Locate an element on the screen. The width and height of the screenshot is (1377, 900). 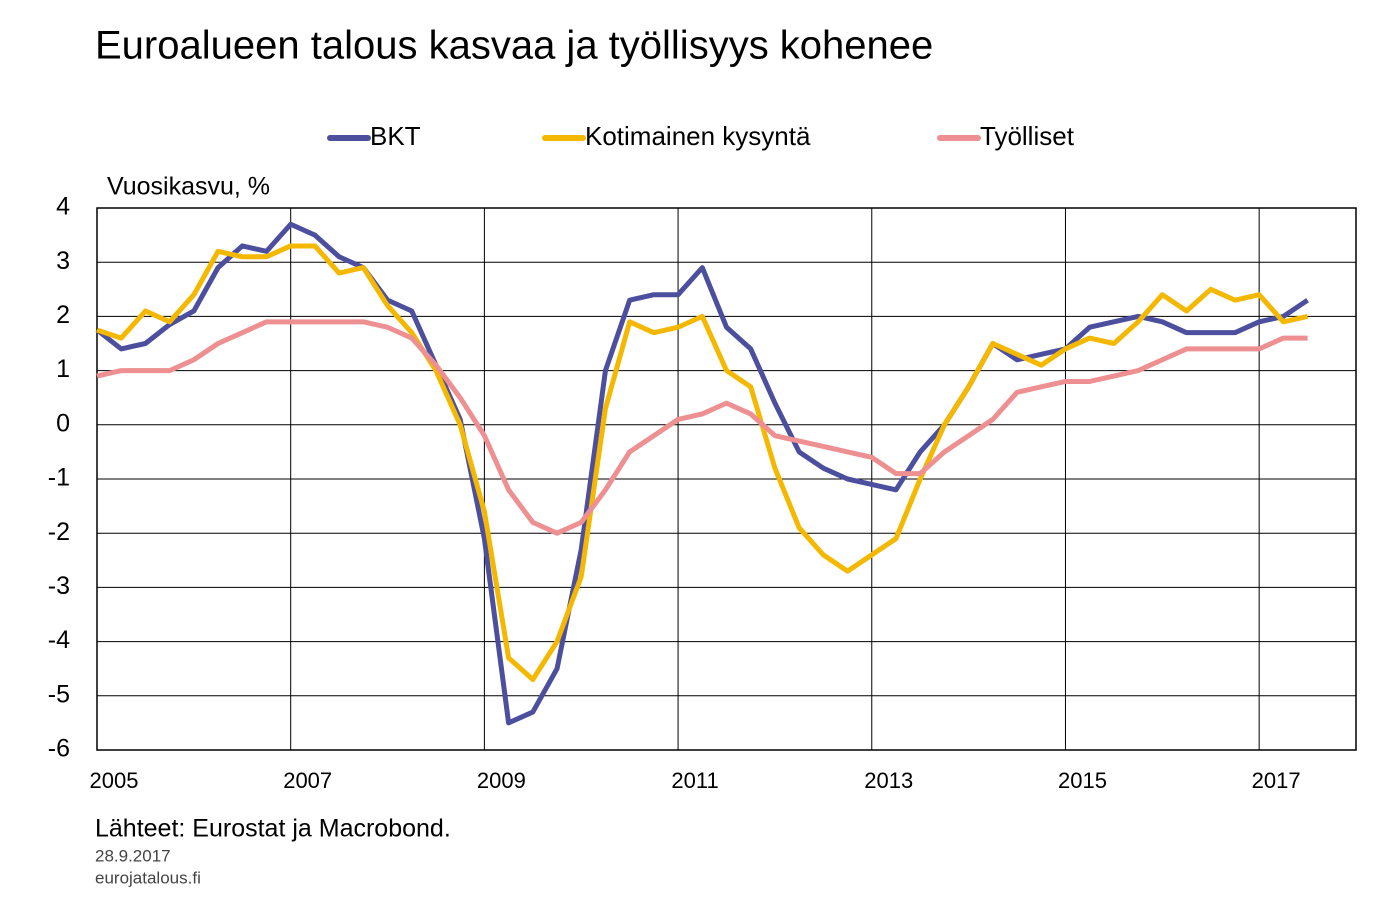
x-tick-label: 2015 is located at coordinates (1082, 780).